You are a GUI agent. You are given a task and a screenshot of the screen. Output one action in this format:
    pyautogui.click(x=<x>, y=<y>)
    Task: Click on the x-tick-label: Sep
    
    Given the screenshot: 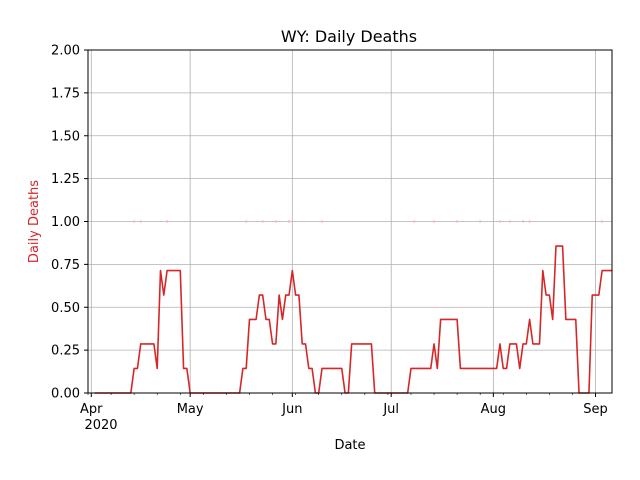 What is the action you would take?
    pyautogui.click(x=595, y=409)
    